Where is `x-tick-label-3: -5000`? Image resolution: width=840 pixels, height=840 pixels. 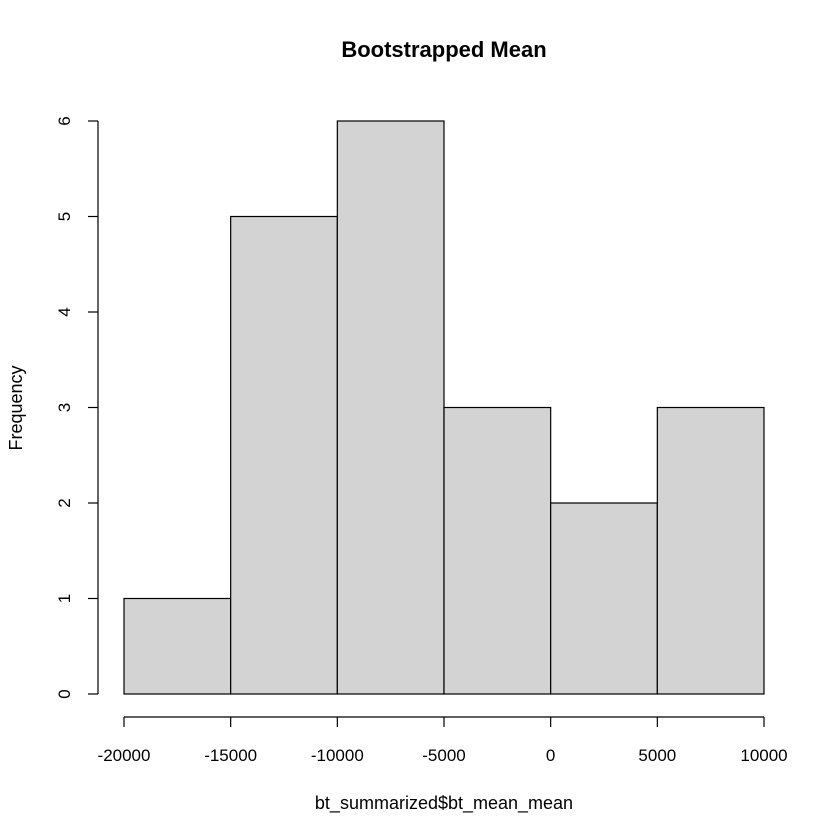
x-tick-label-3: -5000 is located at coordinates (443, 755).